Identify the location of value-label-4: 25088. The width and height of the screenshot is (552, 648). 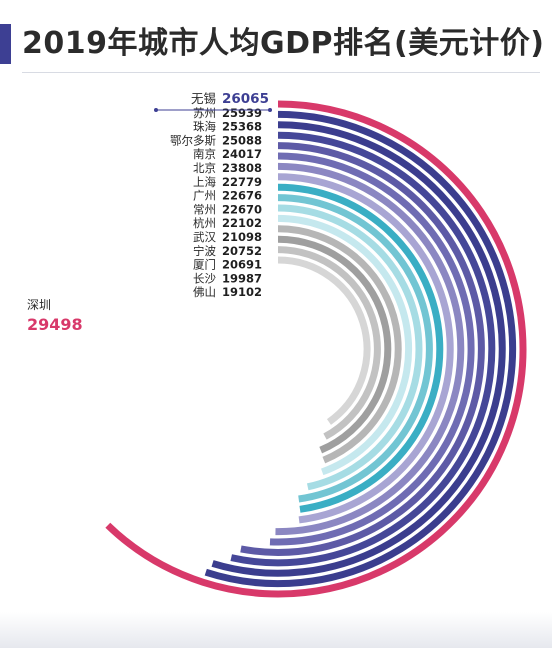
(242, 140).